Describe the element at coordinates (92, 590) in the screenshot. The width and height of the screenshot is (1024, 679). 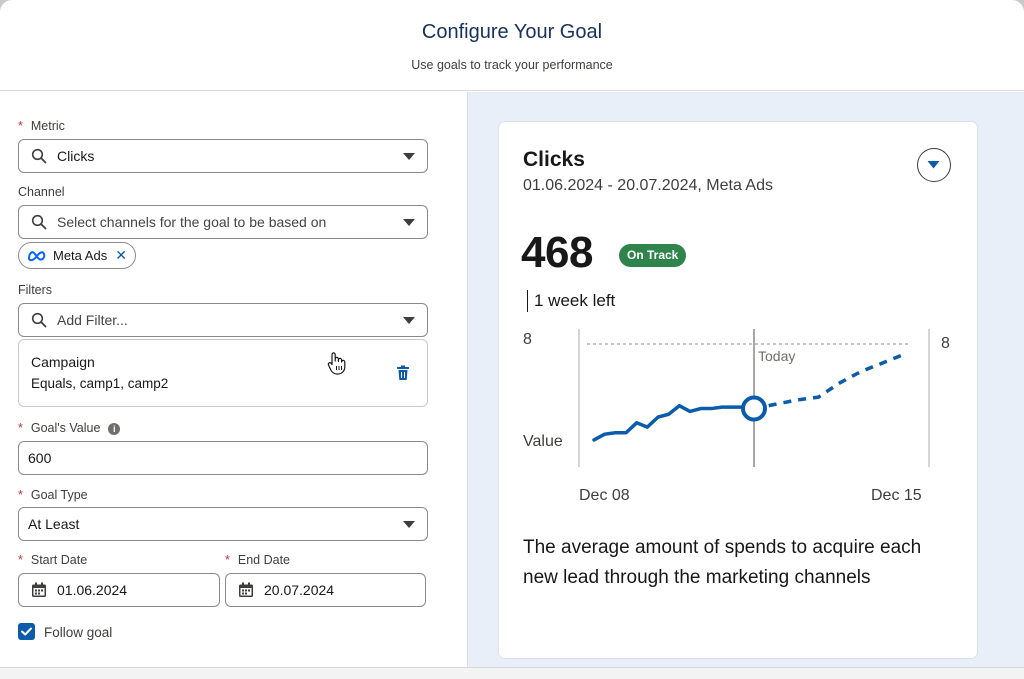
I see `start-date-value: 01.06.2024` at that location.